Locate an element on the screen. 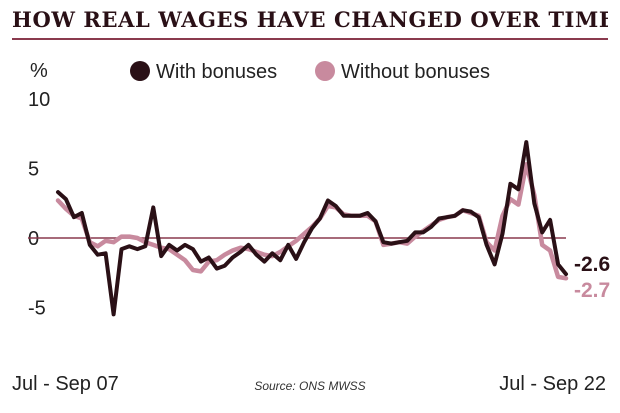  legend-label-without-bonuses: Without bonuses is located at coordinates (415, 72).